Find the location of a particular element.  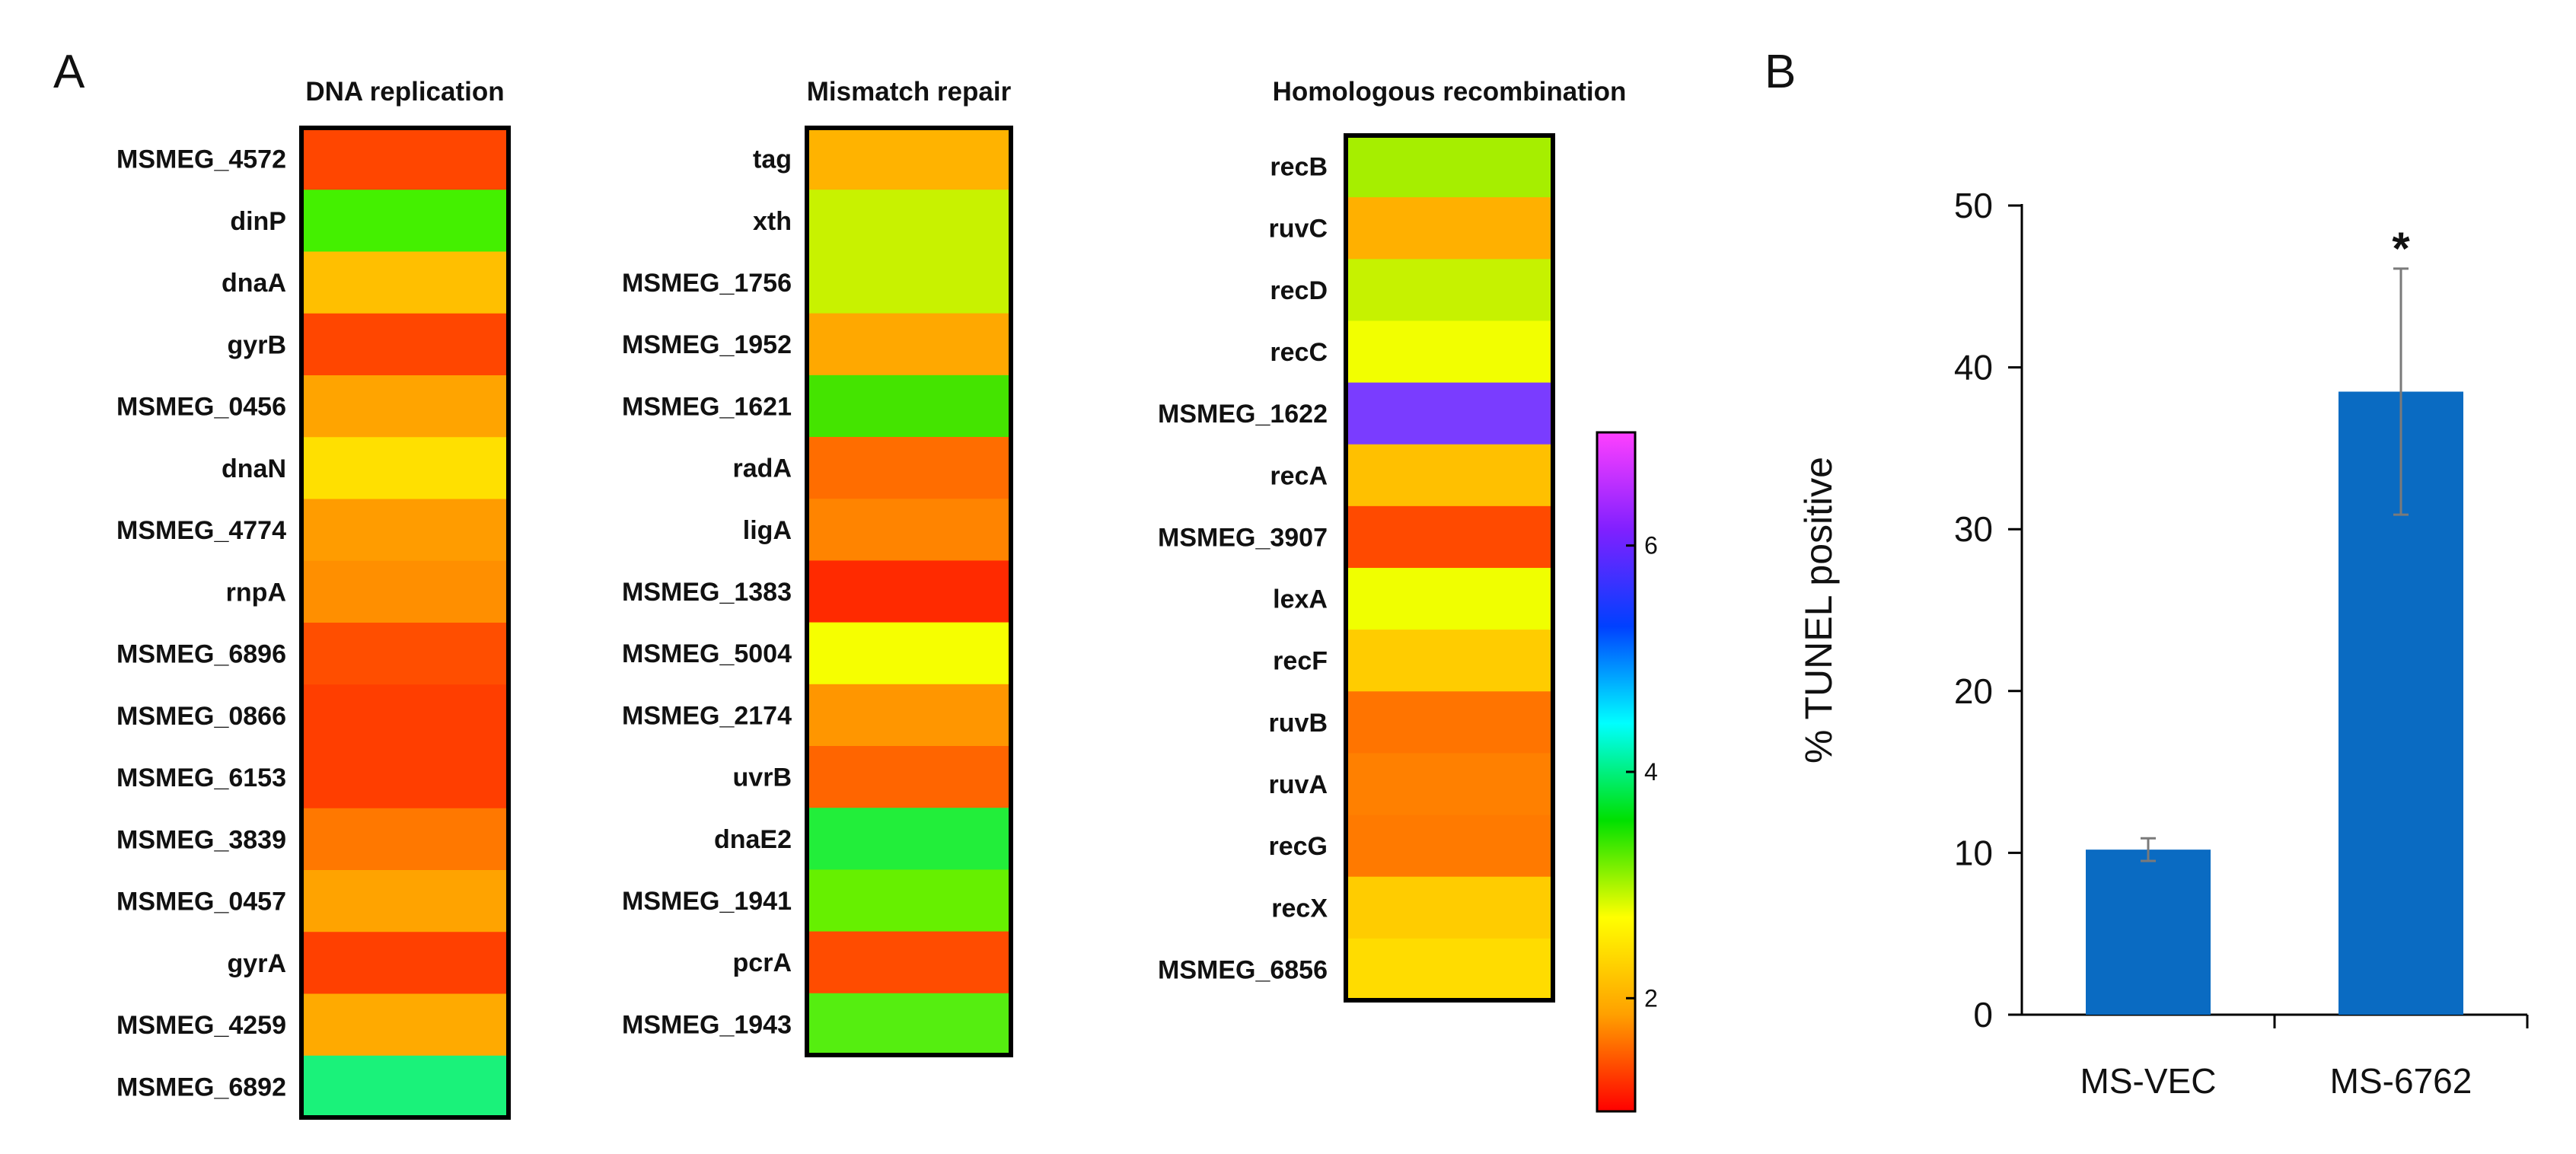

gene-label: pcrA is located at coordinates (762, 963).